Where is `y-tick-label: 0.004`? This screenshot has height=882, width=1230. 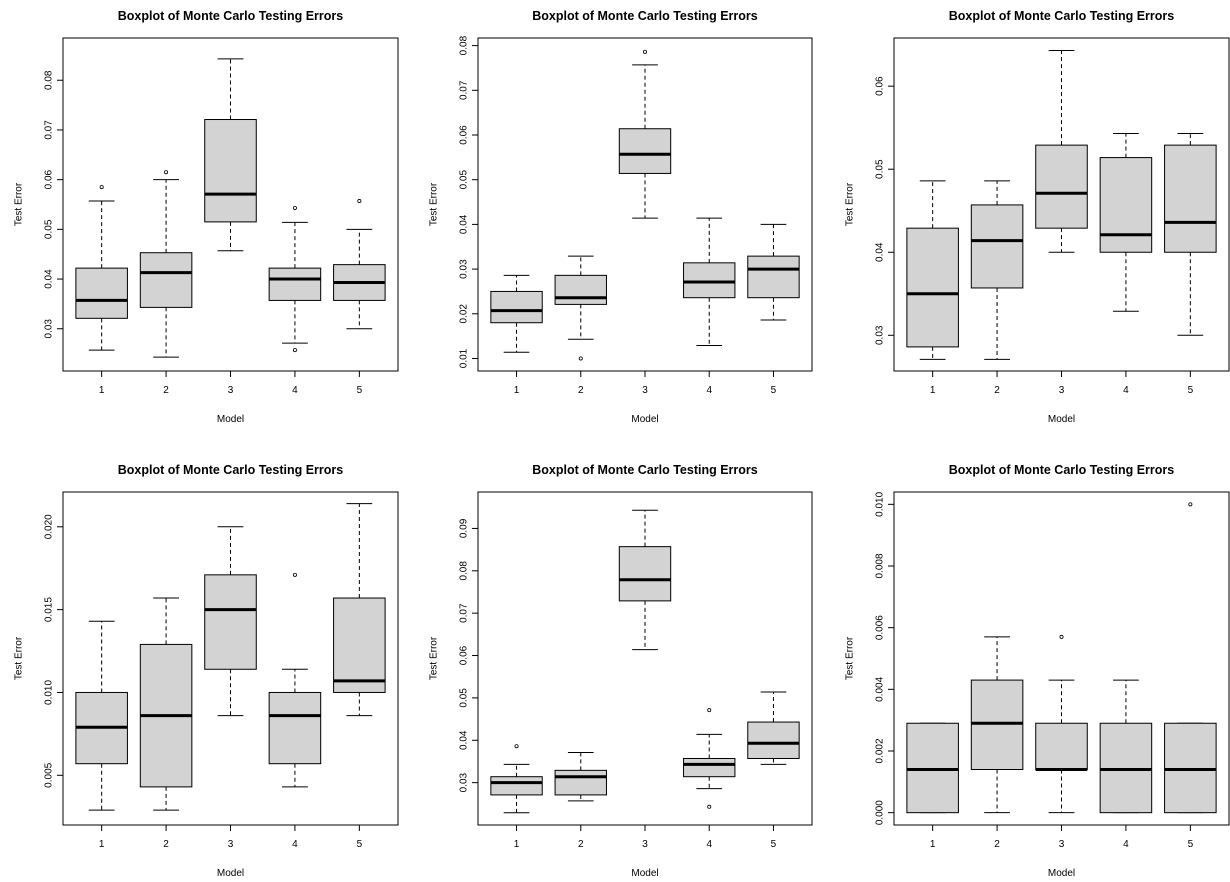
y-tick-label: 0.004 is located at coordinates (880, 688).